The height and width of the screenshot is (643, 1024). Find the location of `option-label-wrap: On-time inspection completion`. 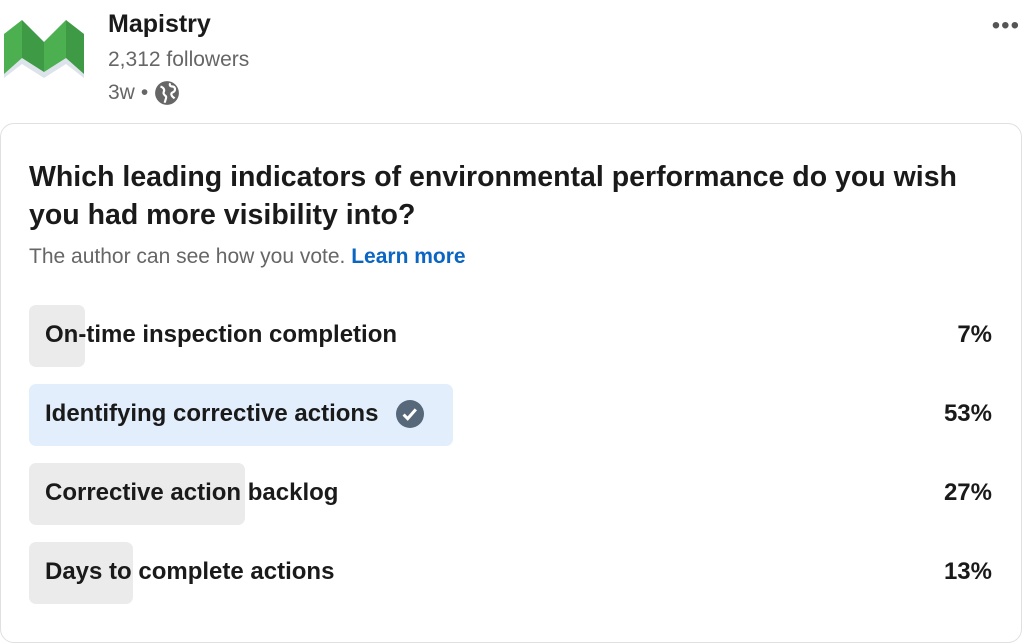

option-label-wrap: On-time inspection completion is located at coordinates (221, 335).